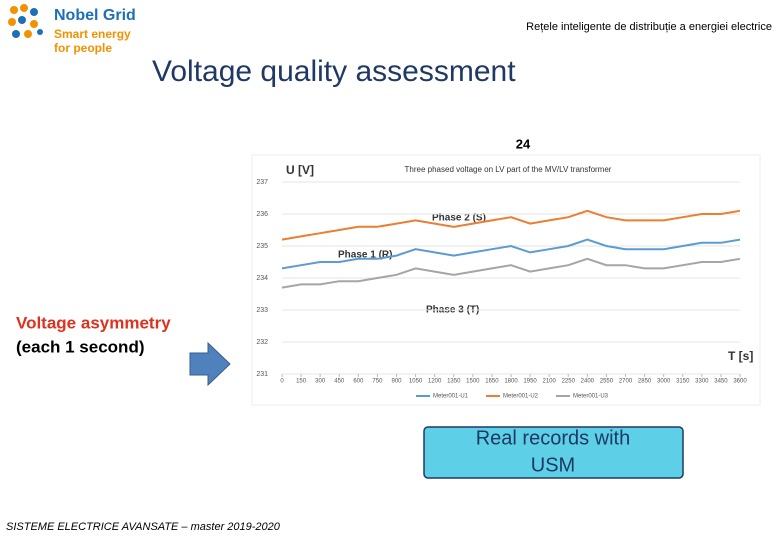 The height and width of the screenshot is (540, 780). Describe the element at coordinates (339, 382) in the screenshot. I see `x-tick-label: 450` at that location.